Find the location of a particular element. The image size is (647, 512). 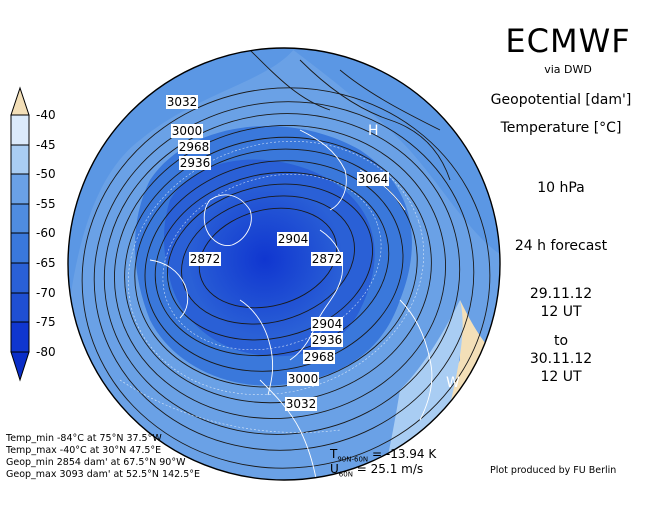

colorbar-label: -40 is located at coordinates (46, 115).